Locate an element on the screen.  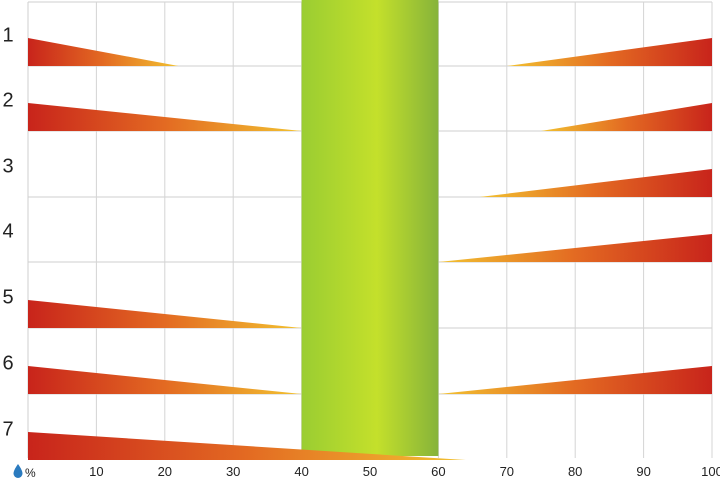
x-tick-label: 90 is located at coordinates (643, 471).